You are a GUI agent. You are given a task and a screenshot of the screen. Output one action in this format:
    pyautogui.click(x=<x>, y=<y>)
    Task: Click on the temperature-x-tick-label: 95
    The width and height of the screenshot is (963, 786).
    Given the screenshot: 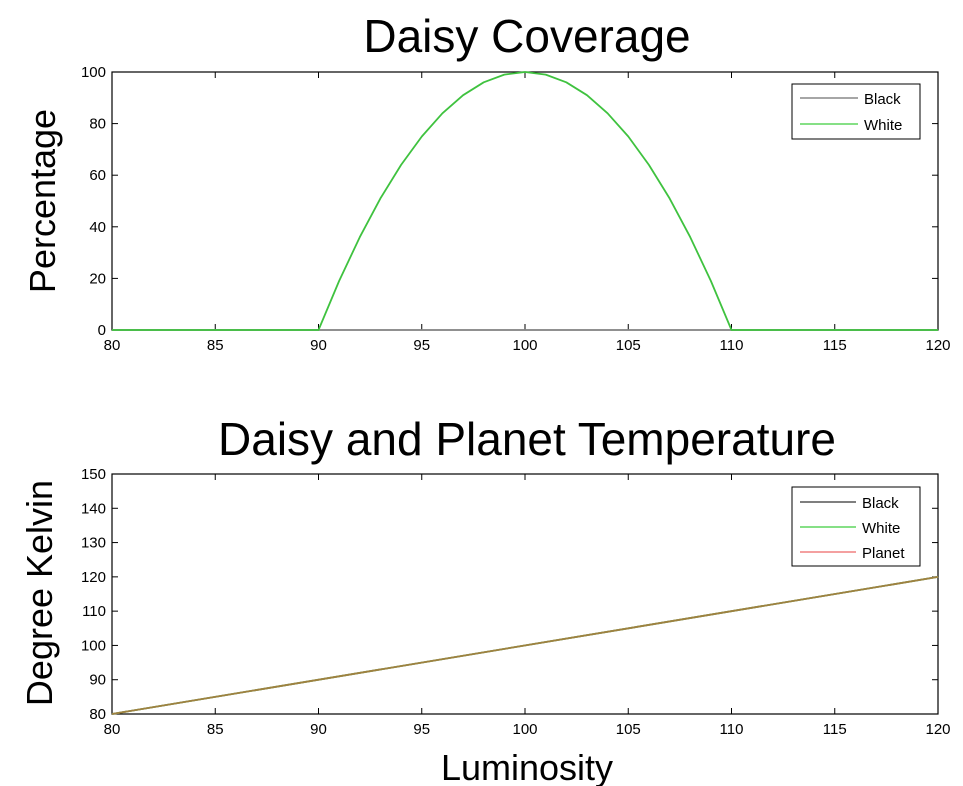 What is the action you would take?
    pyautogui.click(x=421, y=729)
    